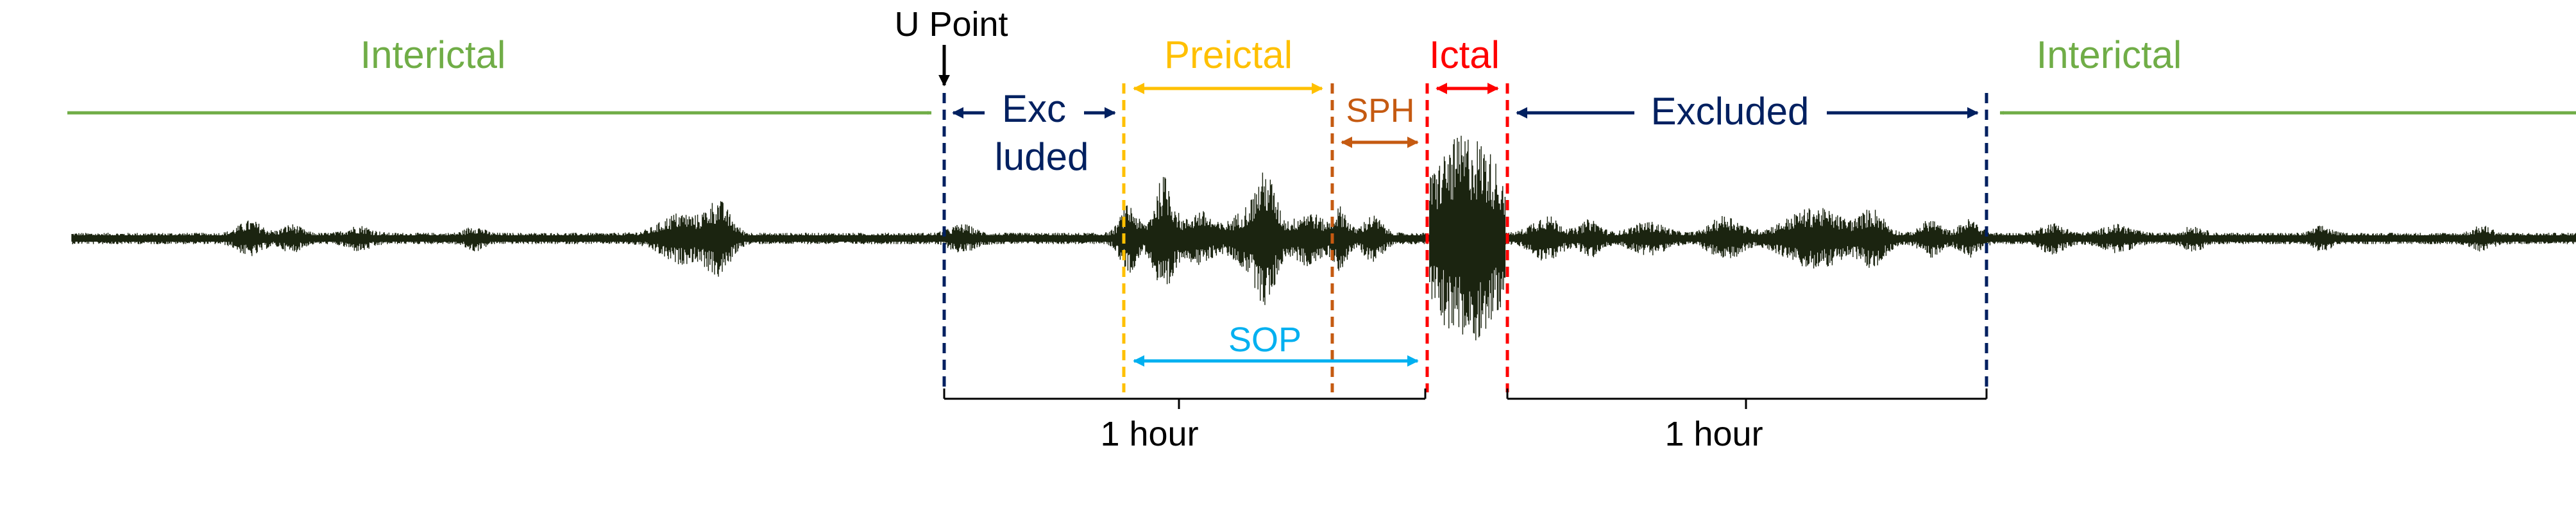 Image resolution: width=2576 pixels, height=518 pixels. What do you see at coordinates (1747, 399) in the screenshot?
I see `duration-bracket-right` at bounding box center [1747, 399].